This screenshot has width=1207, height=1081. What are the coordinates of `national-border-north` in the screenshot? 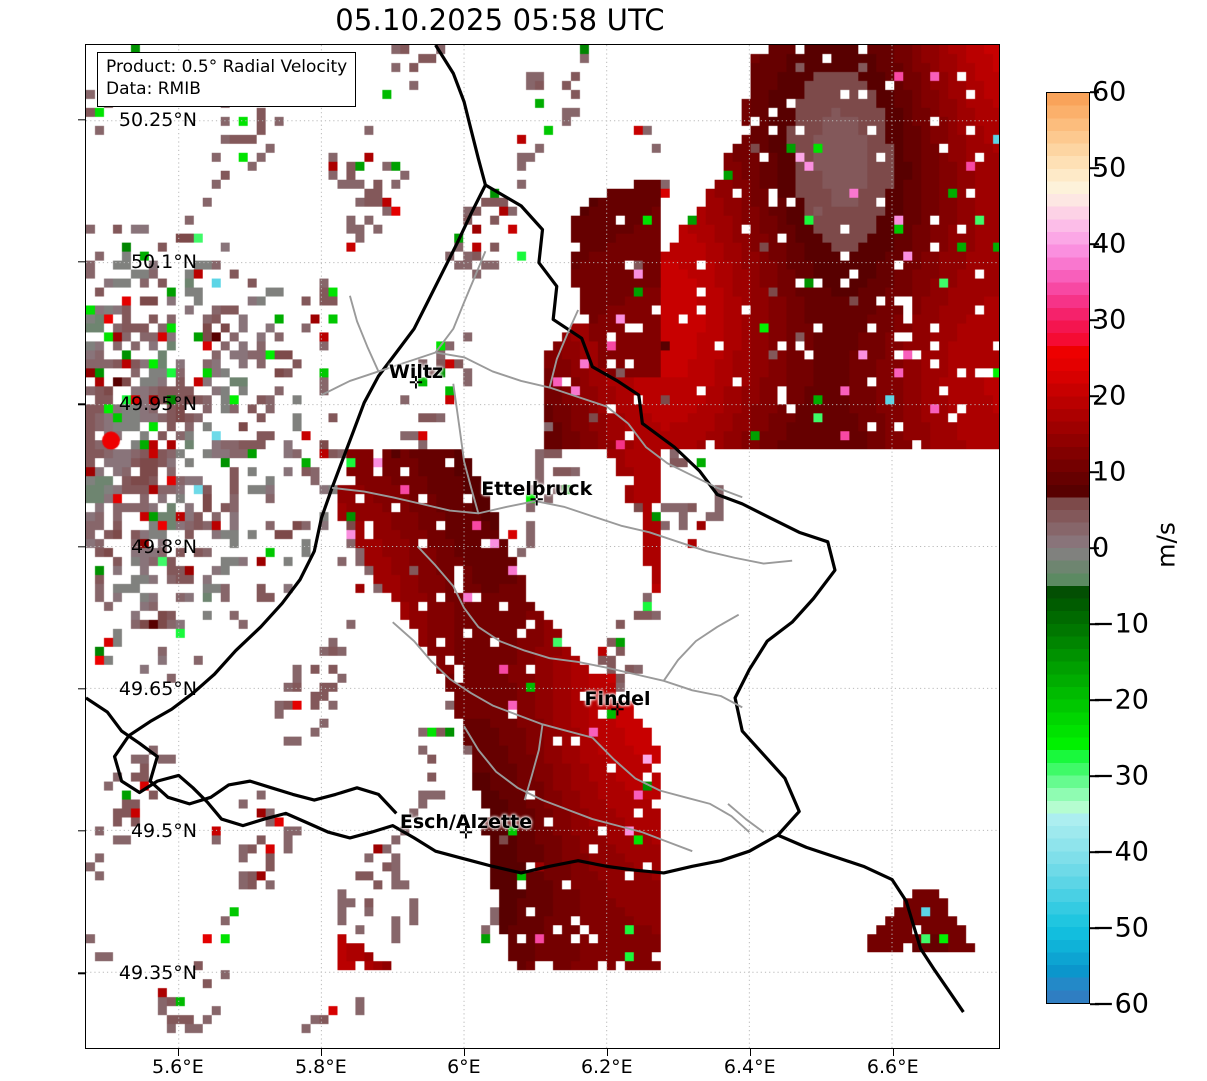 It's located at (460, 115).